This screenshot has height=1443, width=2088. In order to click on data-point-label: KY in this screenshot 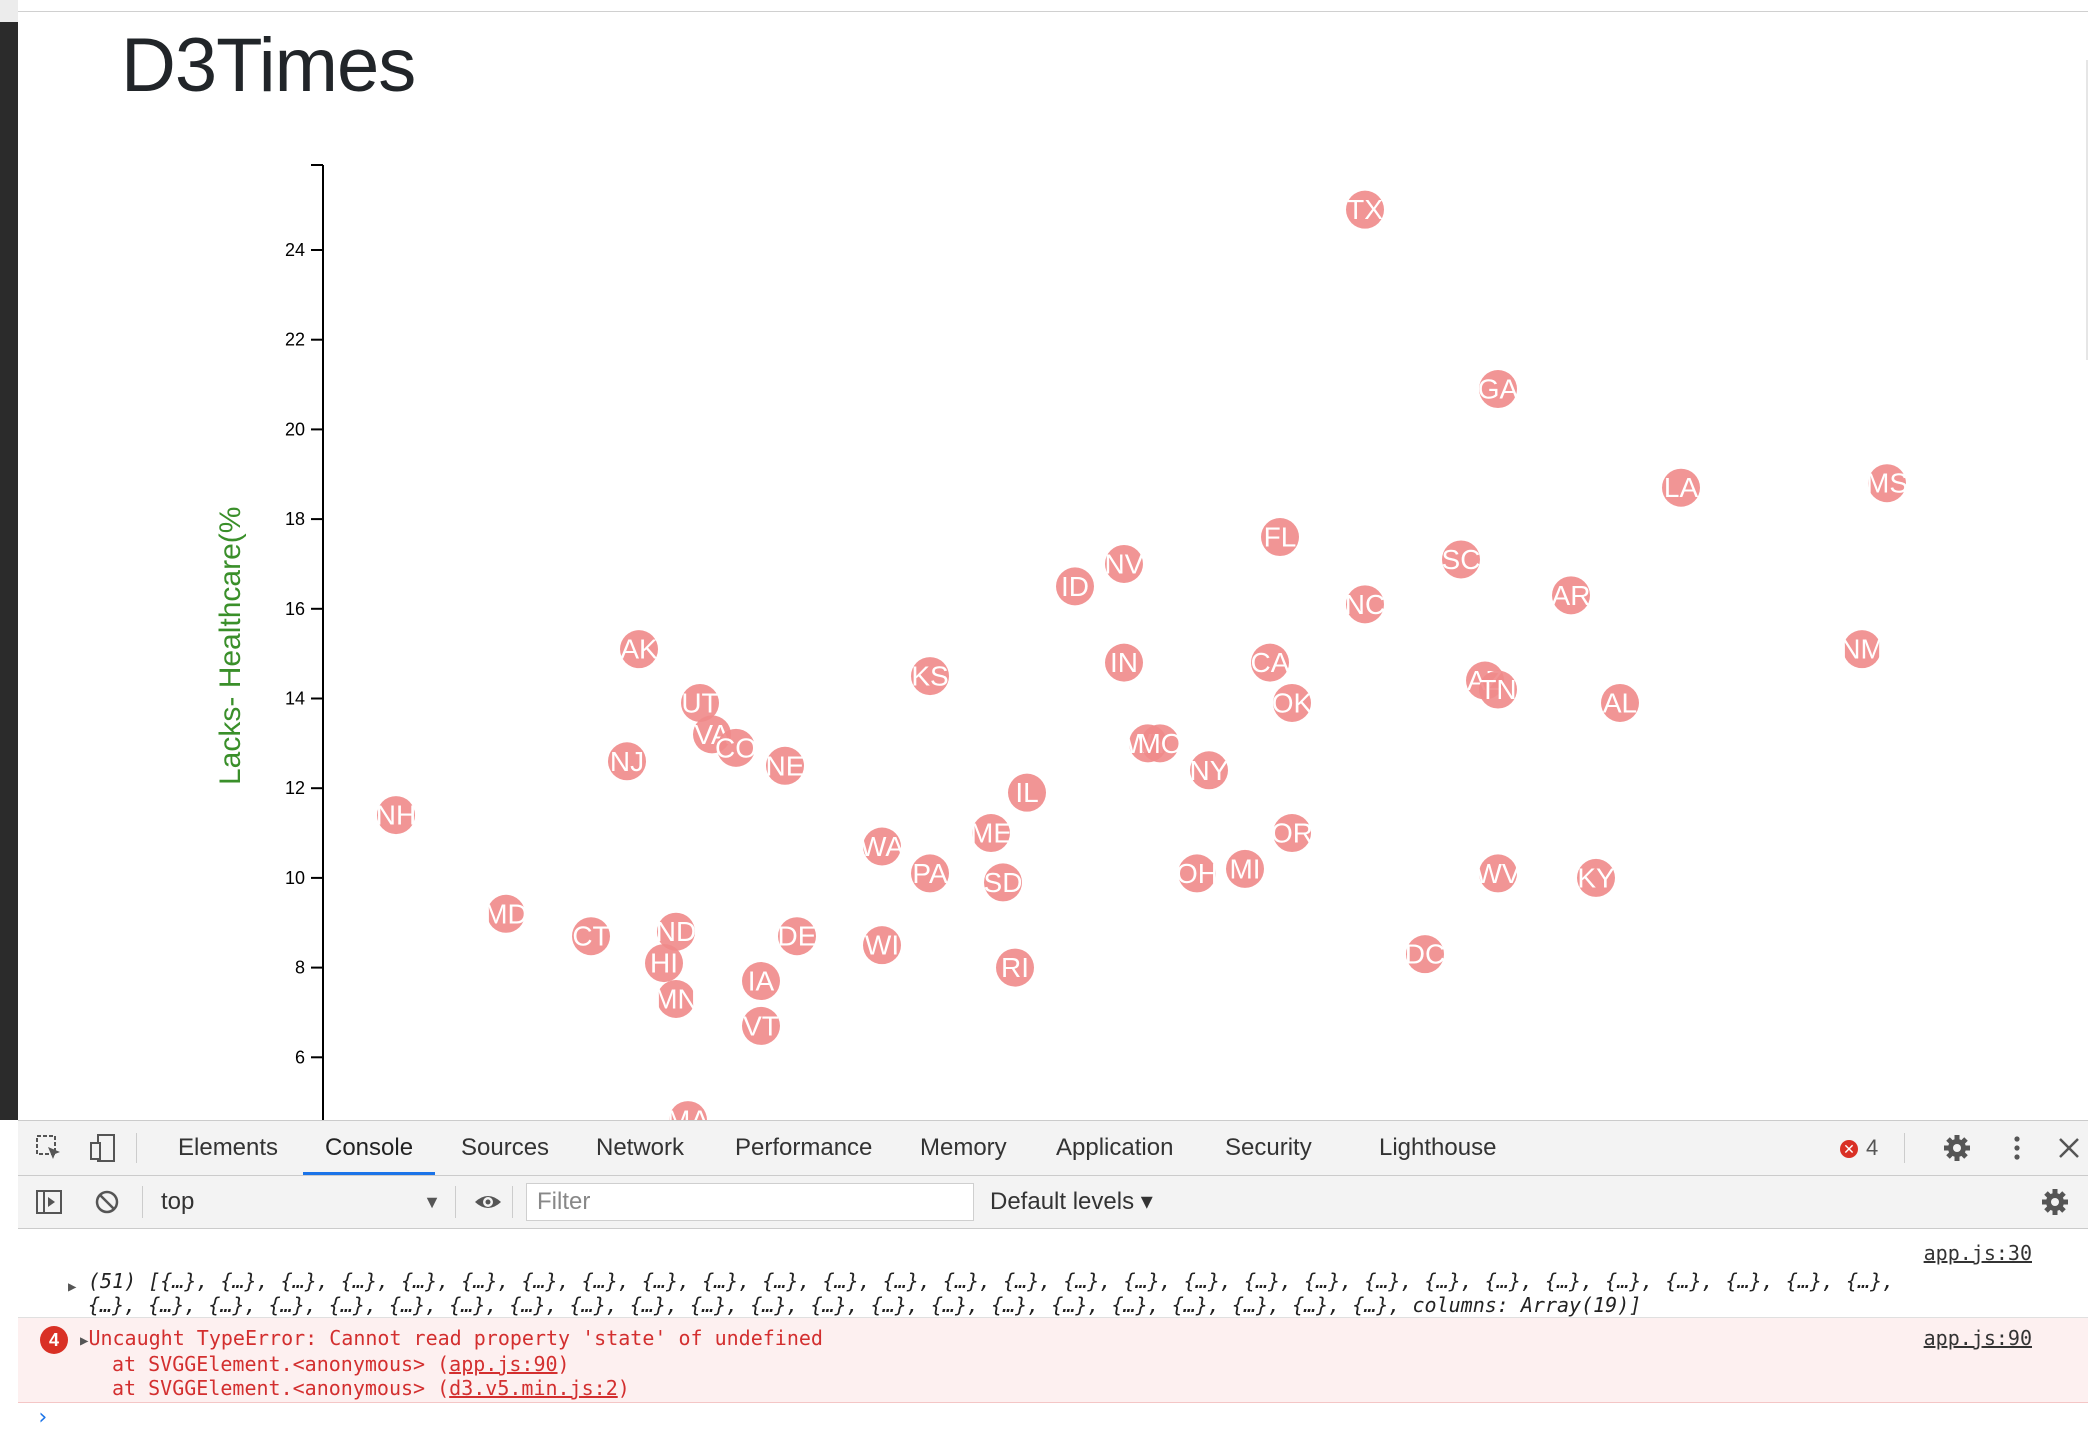, I will do `click(1596, 877)`.